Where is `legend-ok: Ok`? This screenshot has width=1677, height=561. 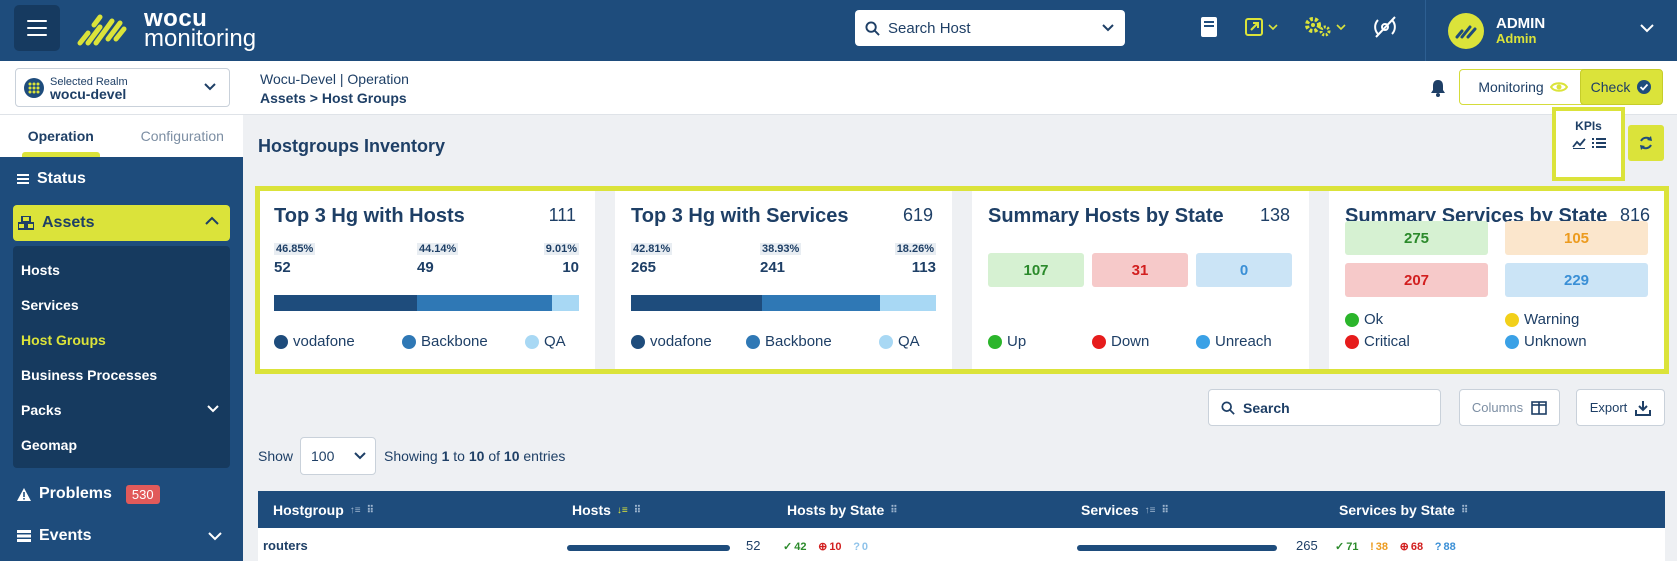 legend-ok: Ok is located at coordinates (1364, 319).